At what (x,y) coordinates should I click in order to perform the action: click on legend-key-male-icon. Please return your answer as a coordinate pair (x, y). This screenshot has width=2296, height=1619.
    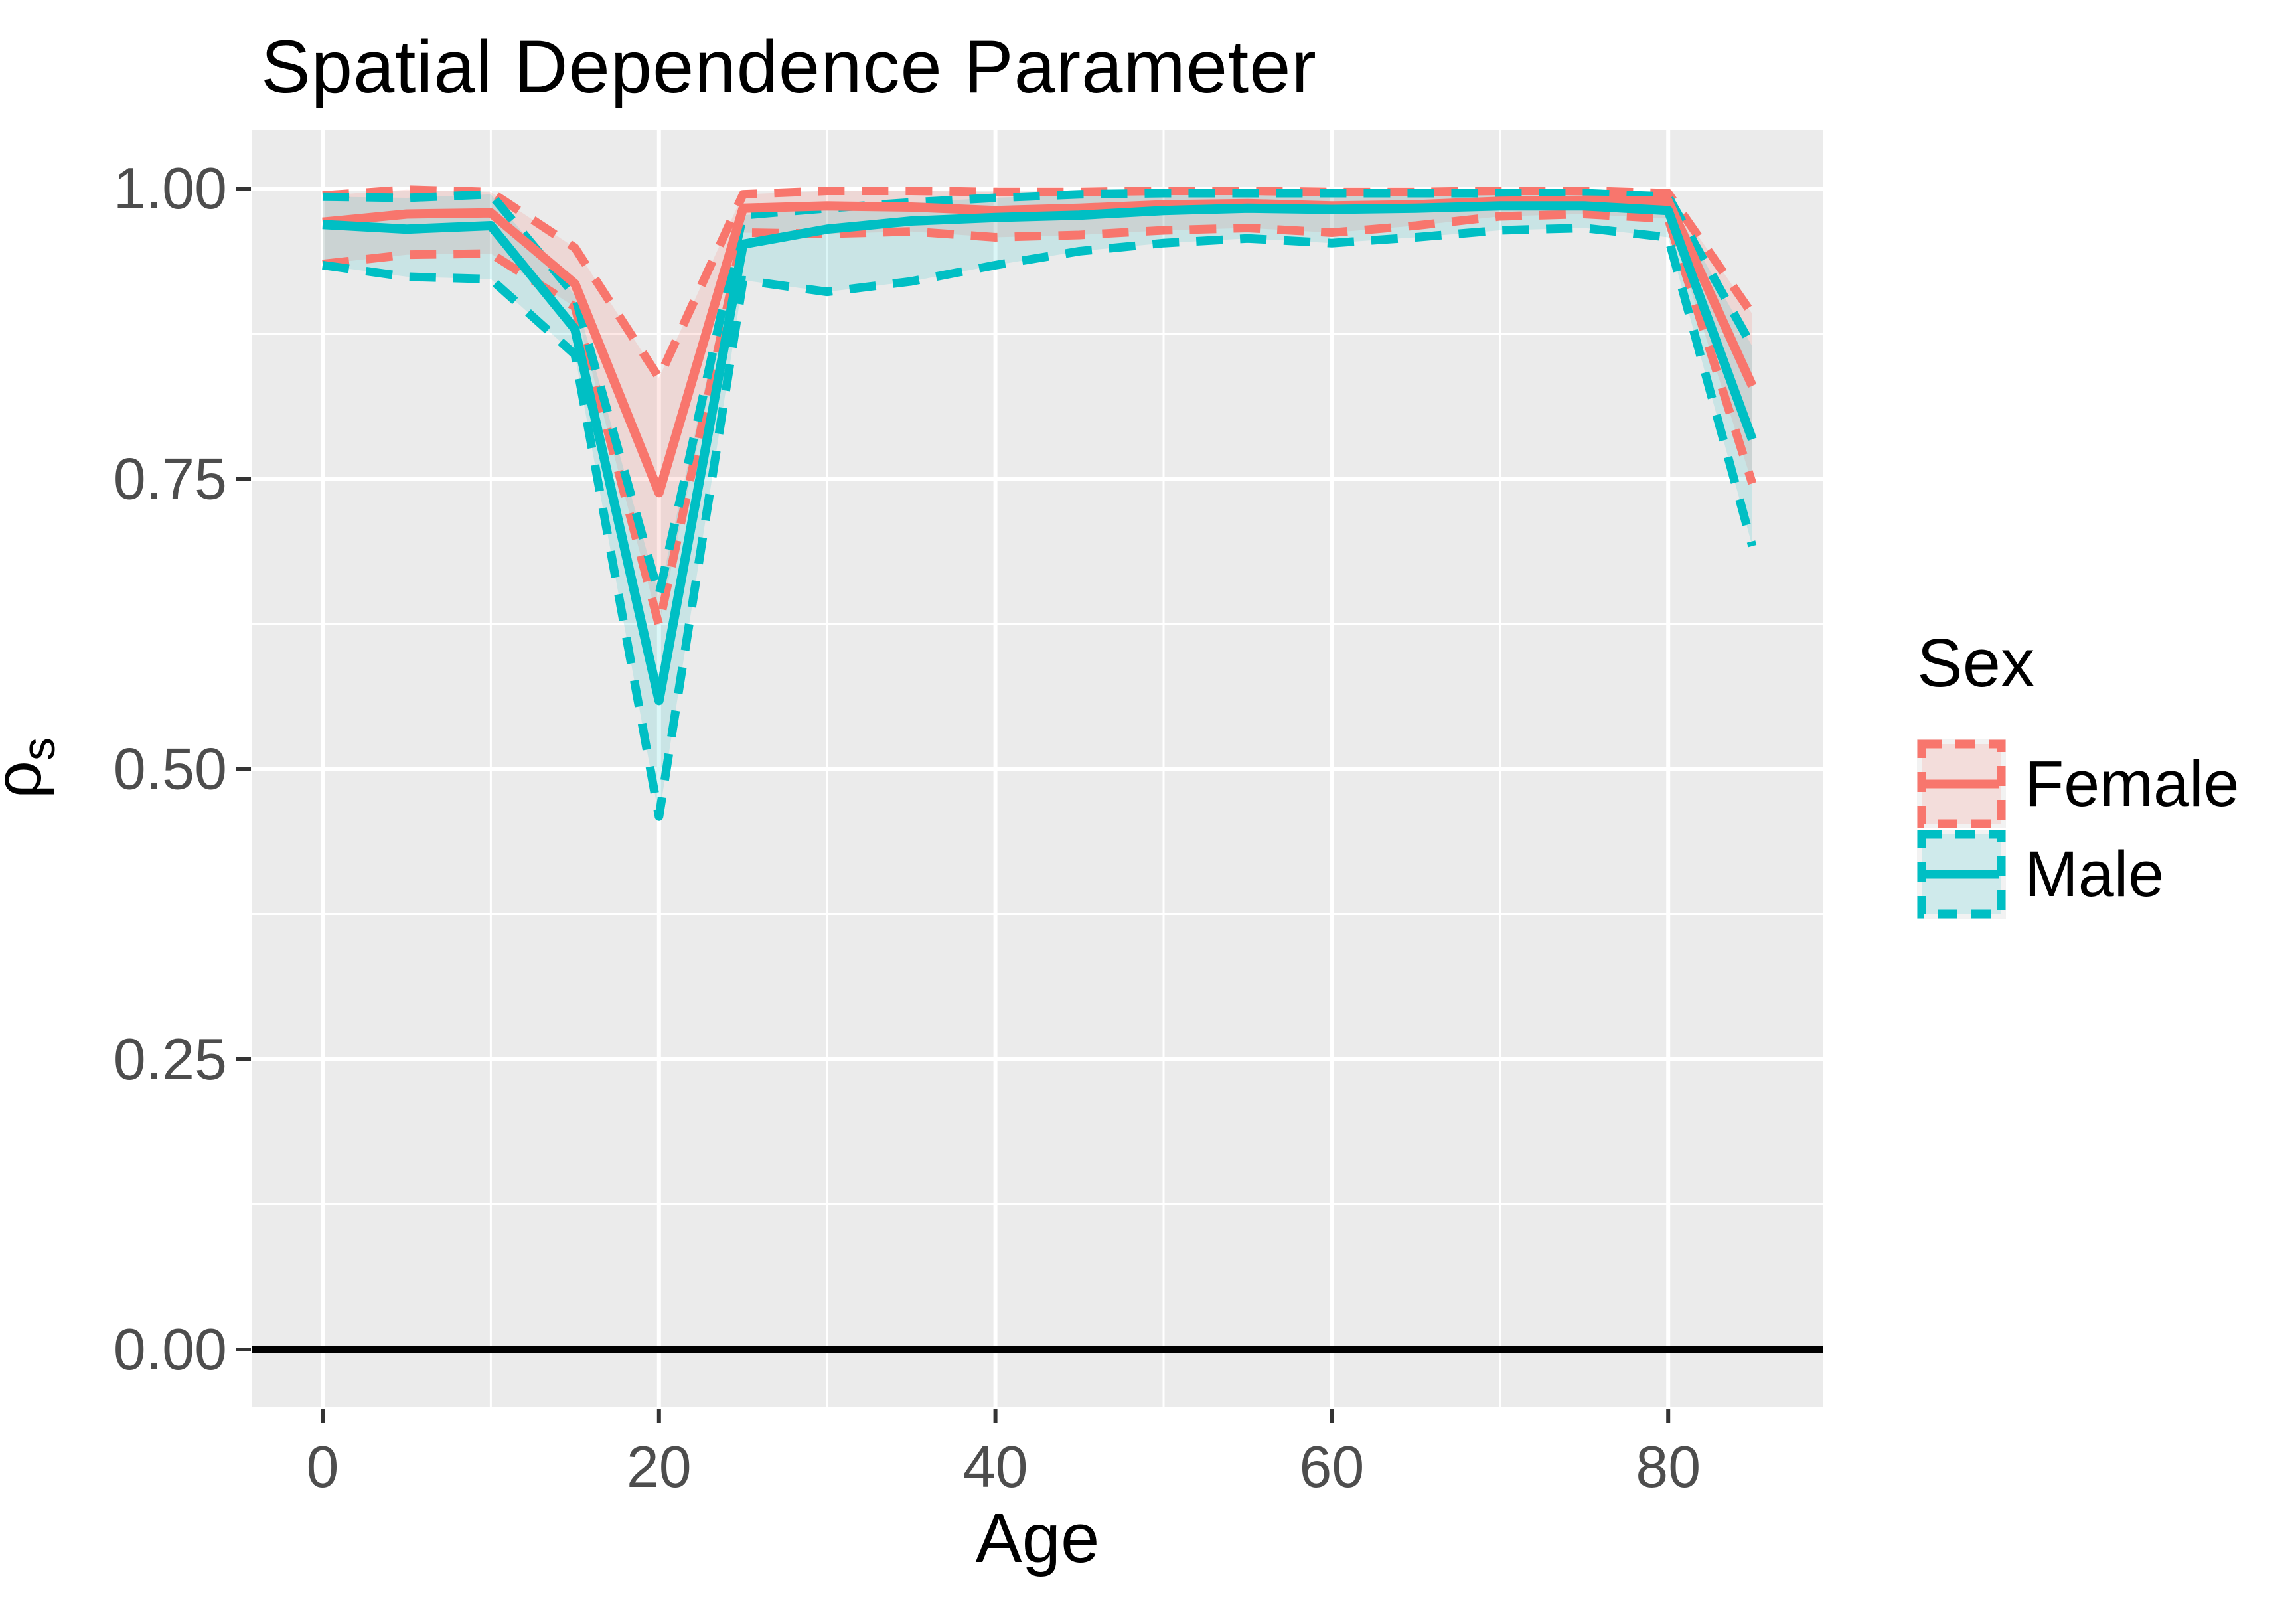
    Looking at the image, I should click on (1961, 874).